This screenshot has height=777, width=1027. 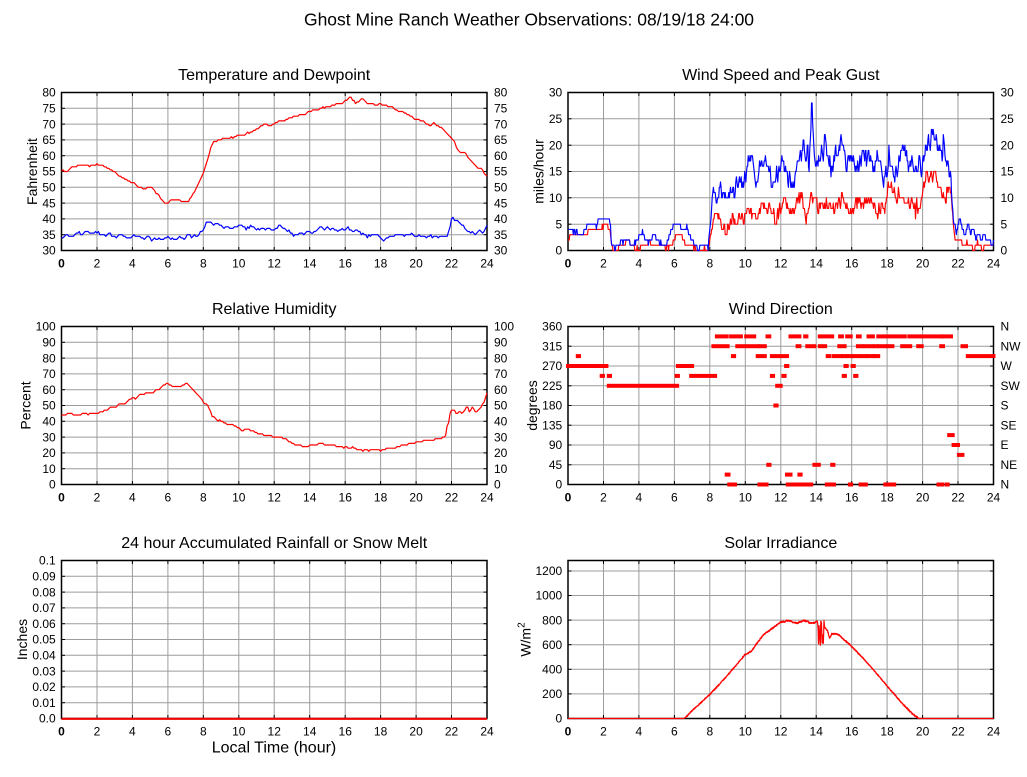 What do you see at coordinates (552, 425) in the screenshot?
I see `svg-text: 135` at bounding box center [552, 425].